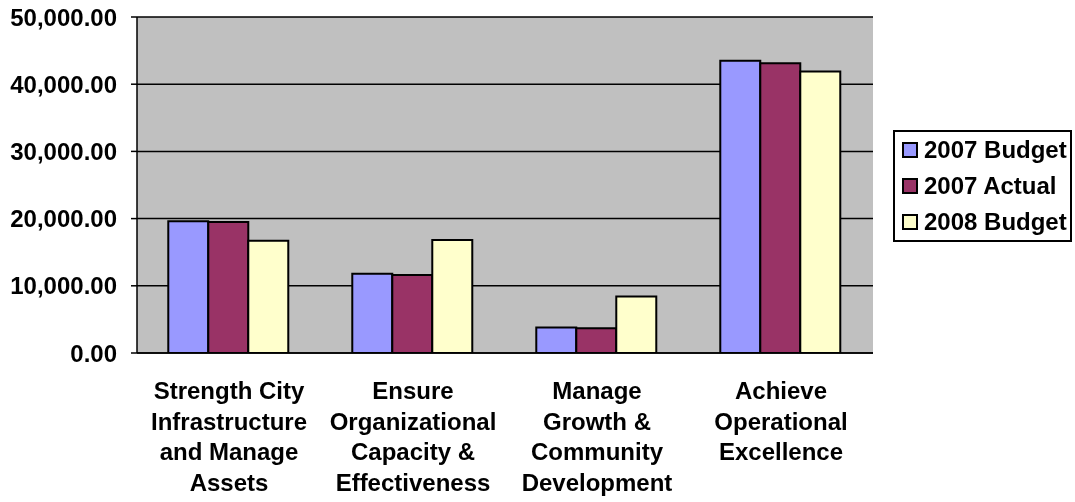  I want to click on legend-label: 2007 Actual, so click(990, 186).